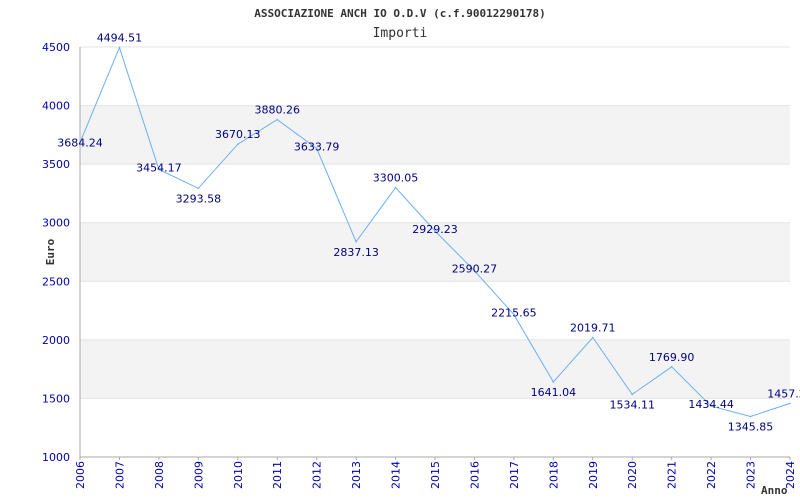  Describe the element at coordinates (783, 393) in the screenshot. I see `data-label: 1457.20` at that location.